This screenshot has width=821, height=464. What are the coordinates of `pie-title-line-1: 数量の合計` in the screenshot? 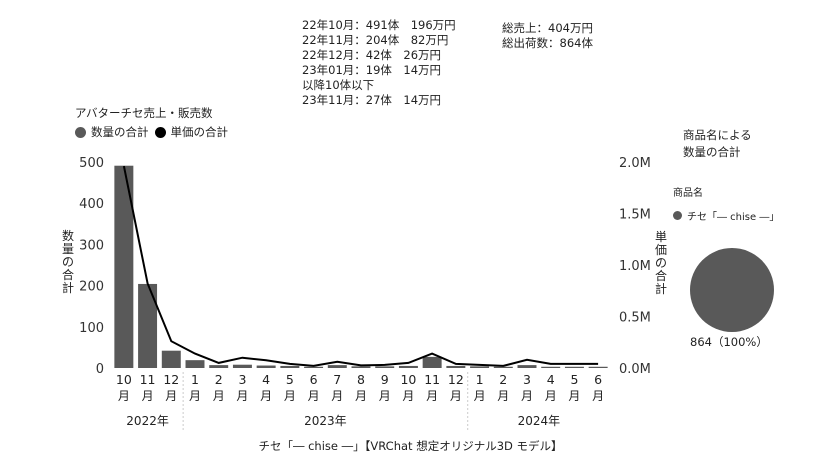 It's located at (712, 152).